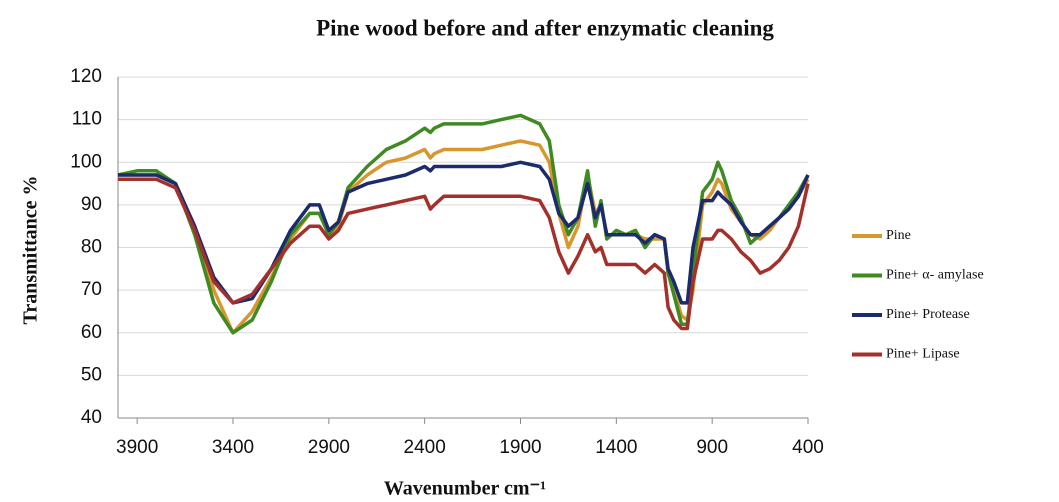 The width and height of the screenshot is (1059, 502). What do you see at coordinates (31, 249) in the screenshot?
I see `y-axis-label: Transmittance %` at bounding box center [31, 249].